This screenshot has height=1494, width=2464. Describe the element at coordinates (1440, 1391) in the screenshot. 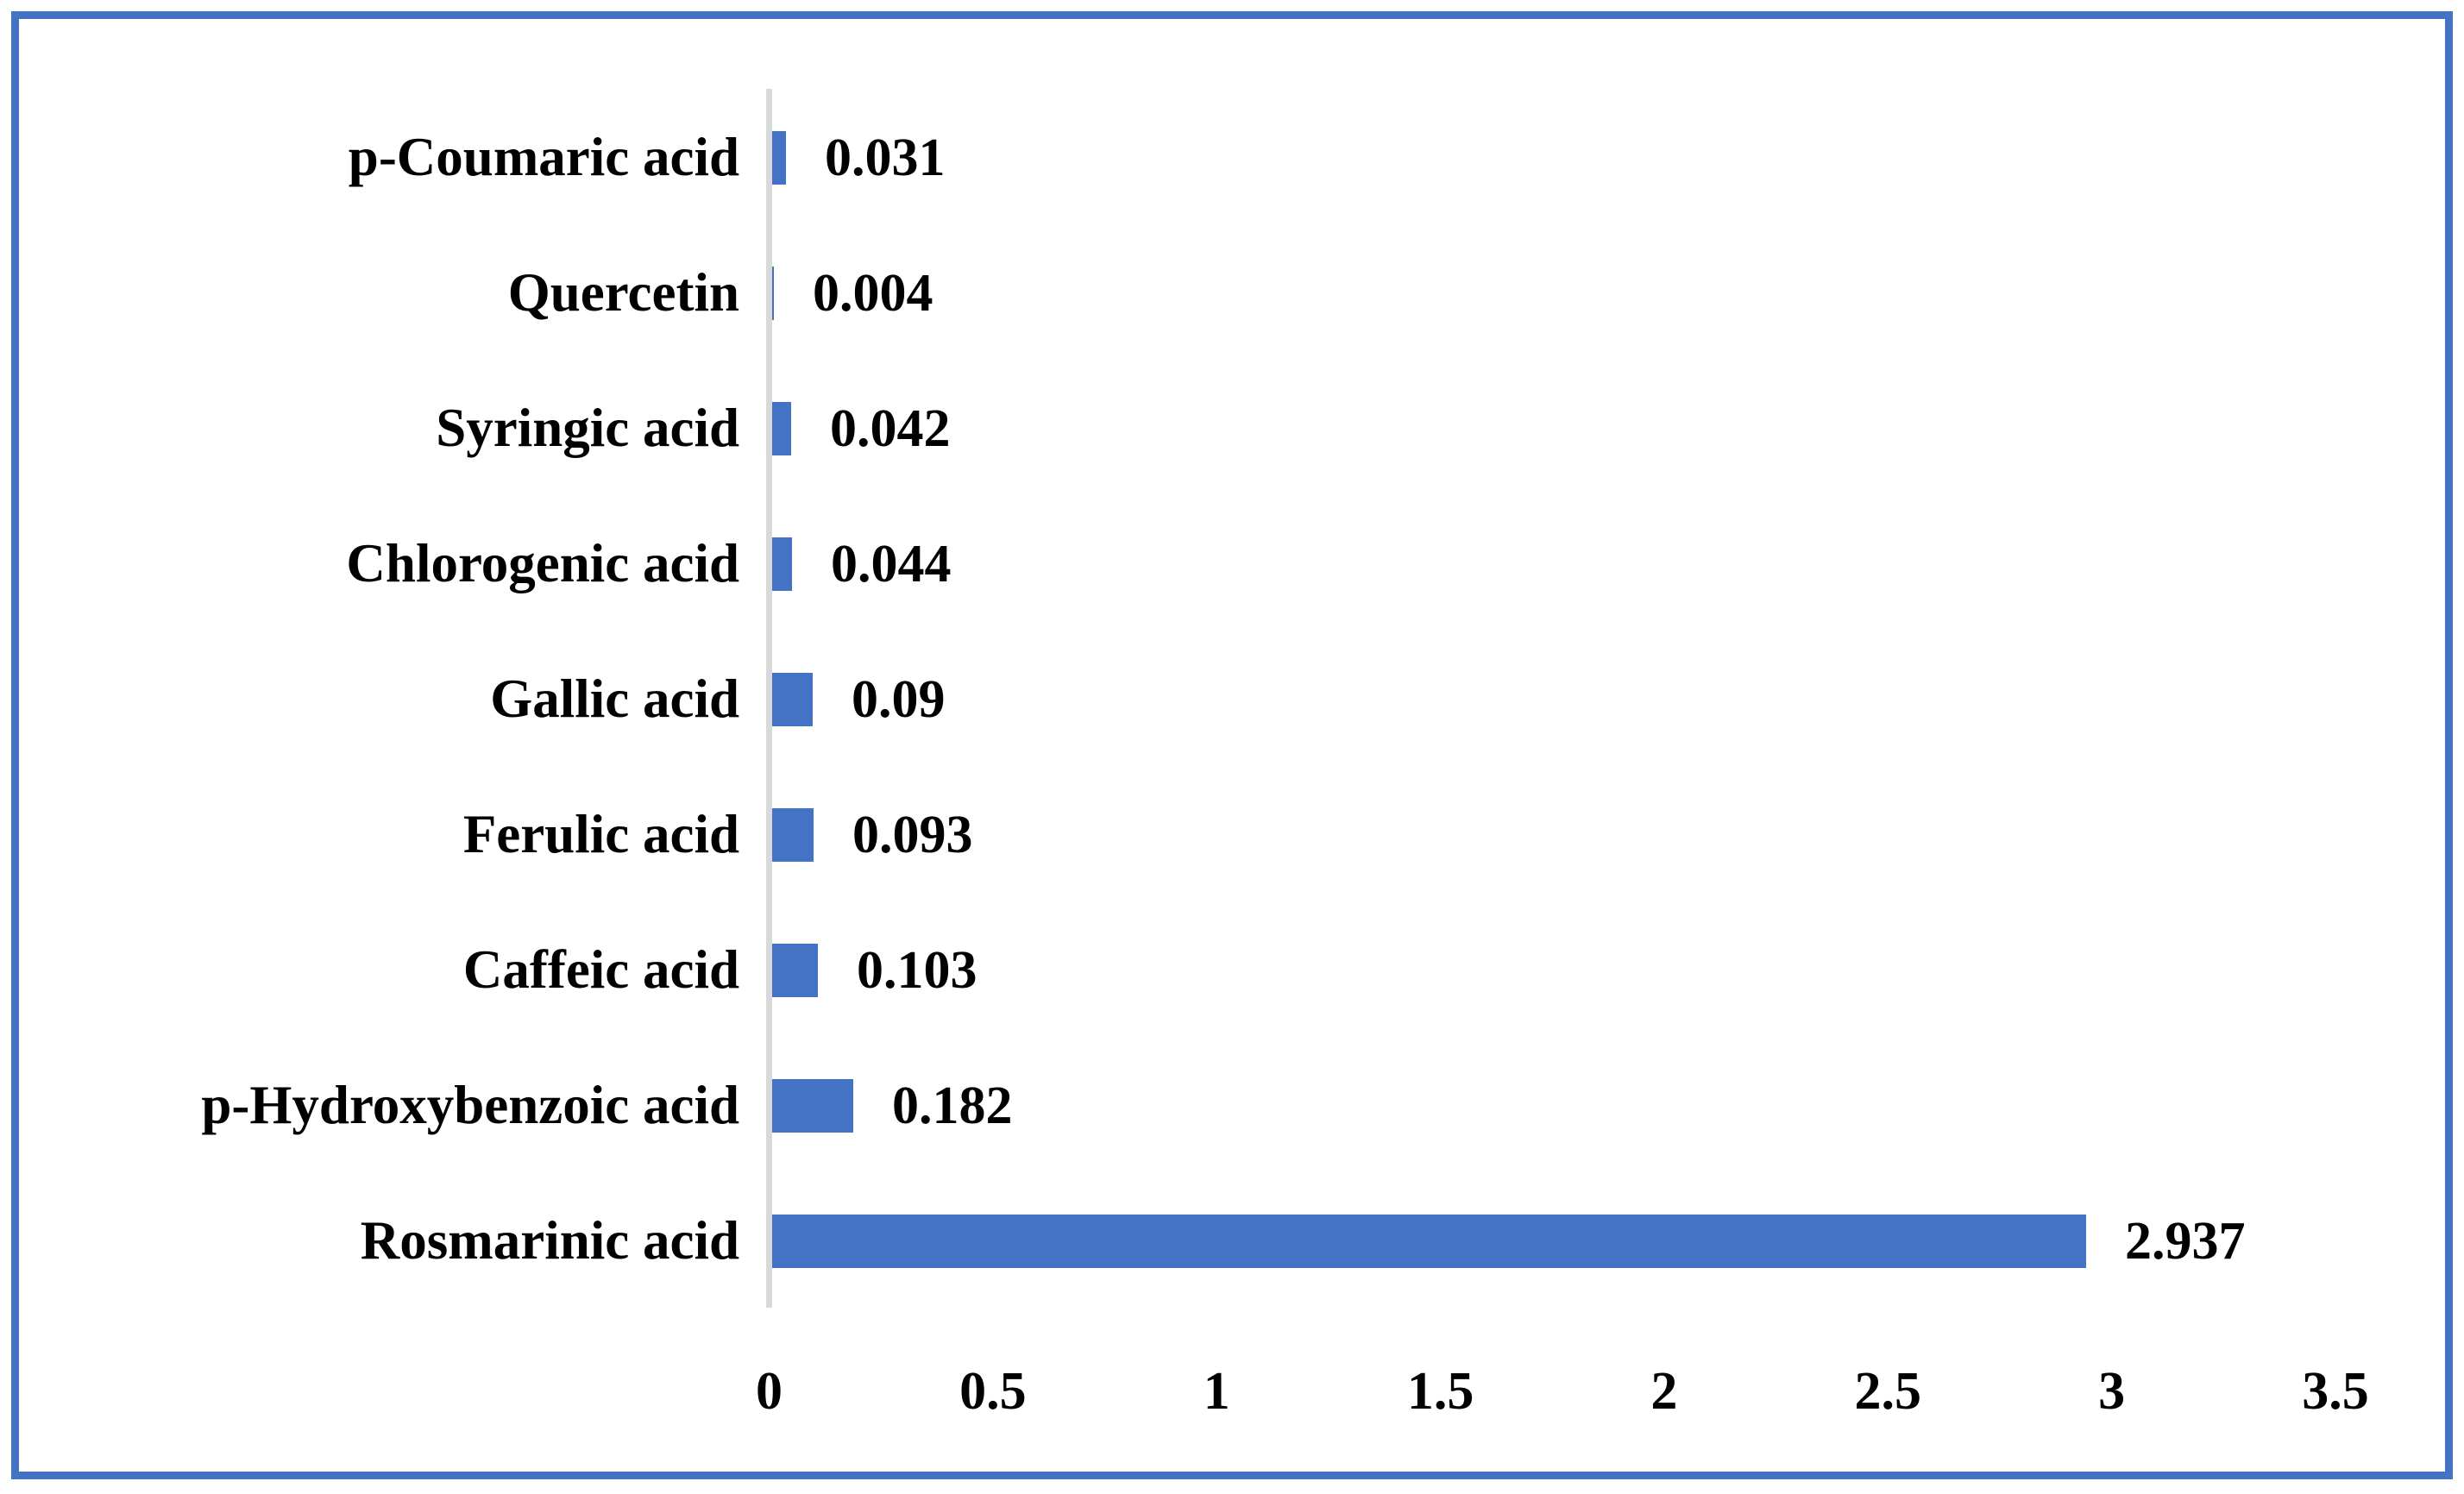

I see `x-axis-tick-label: 1.5` at that location.